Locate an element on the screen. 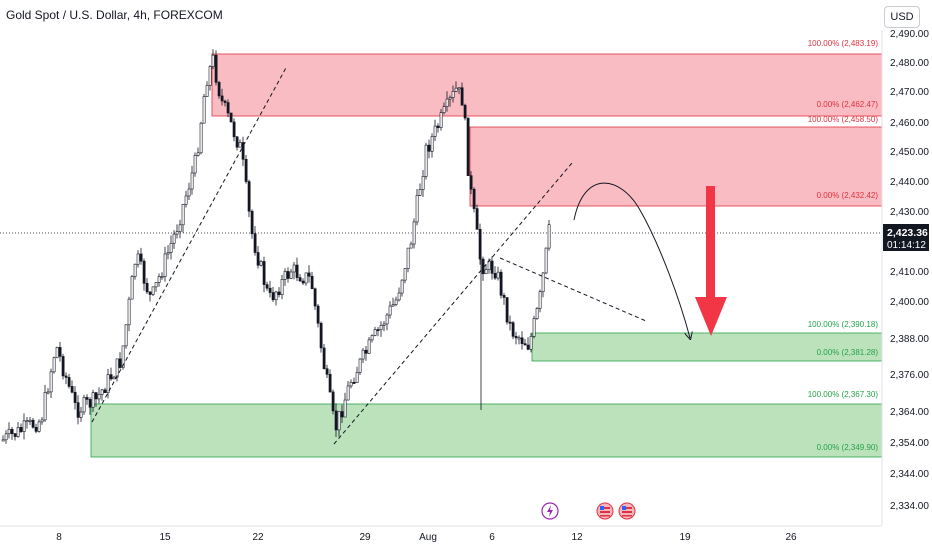  x-tick: 19 is located at coordinates (685, 537).